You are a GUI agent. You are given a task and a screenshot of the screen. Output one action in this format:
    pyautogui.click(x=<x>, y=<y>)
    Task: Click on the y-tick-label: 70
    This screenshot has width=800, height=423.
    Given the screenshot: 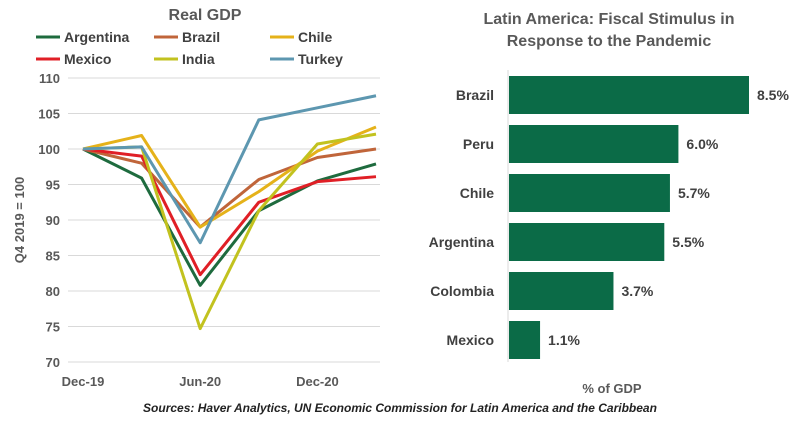 What is the action you would take?
    pyautogui.click(x=53, y=362)
    